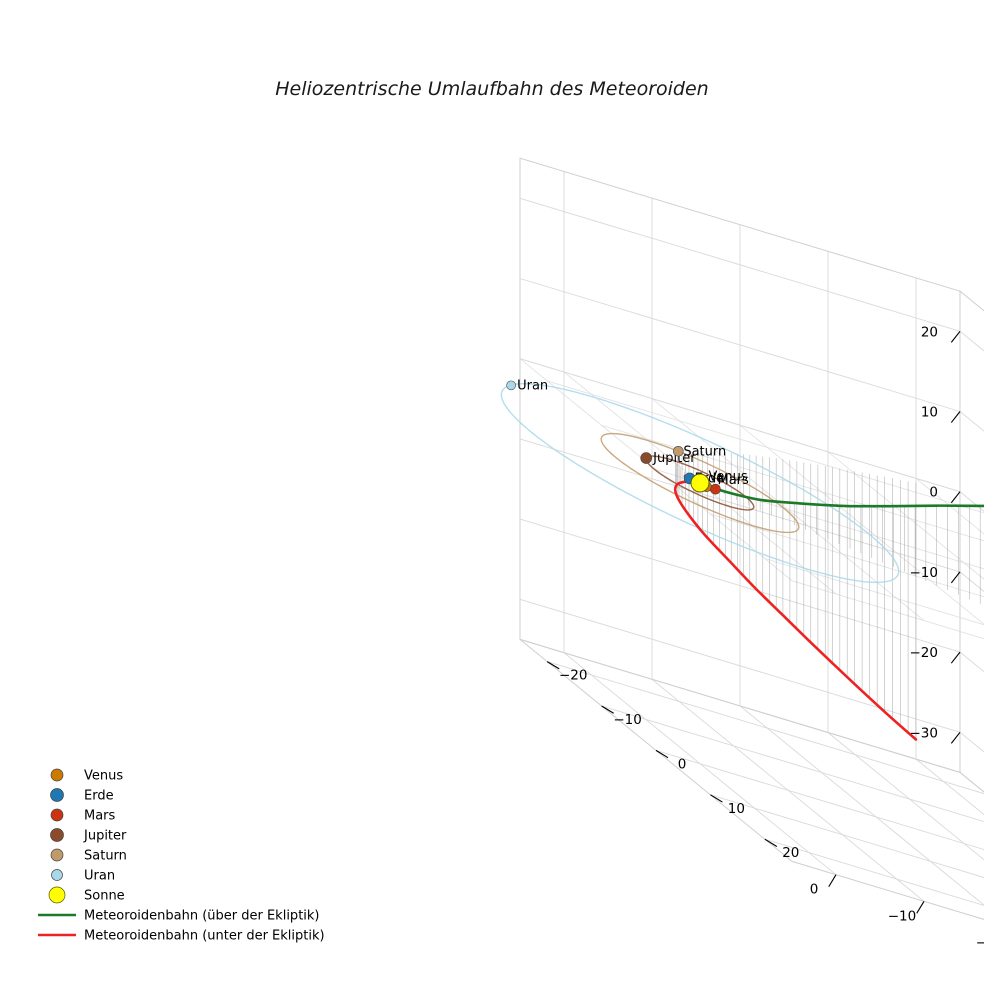 The height and width of the screenshot is (984, 984). What do you see at coordinates (715, 489) in the screenshot?
I see `marker-mars` at bounding box center [715, 489].